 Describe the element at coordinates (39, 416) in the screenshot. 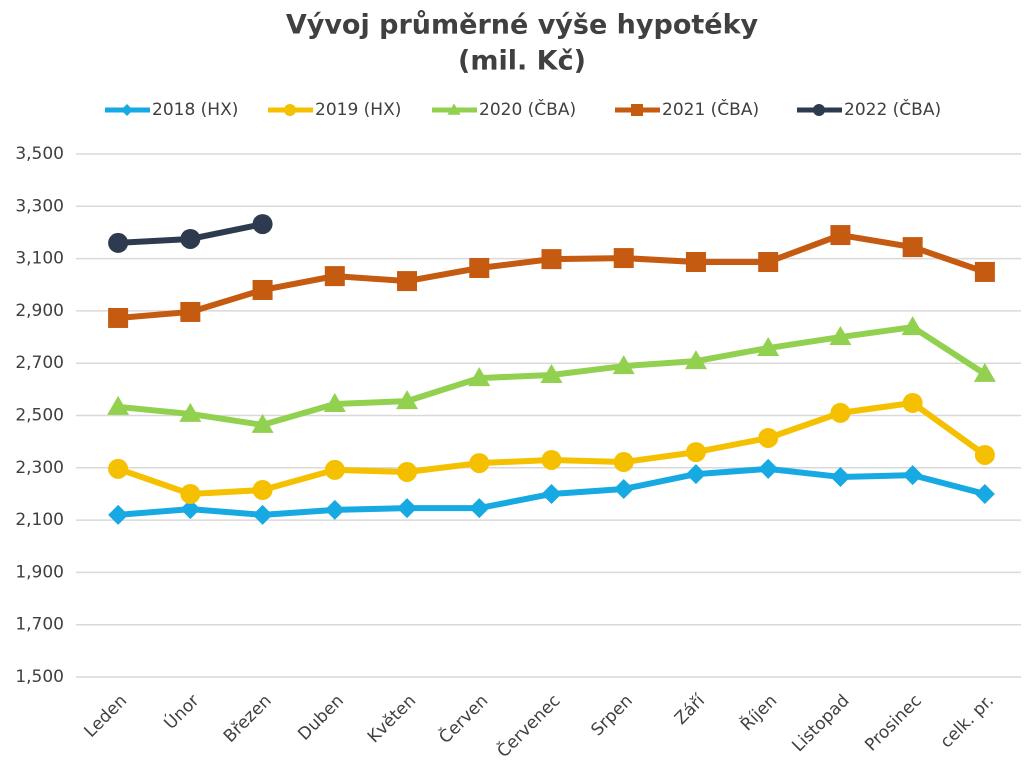

I see `y-tick-label: 2,500` at that location.